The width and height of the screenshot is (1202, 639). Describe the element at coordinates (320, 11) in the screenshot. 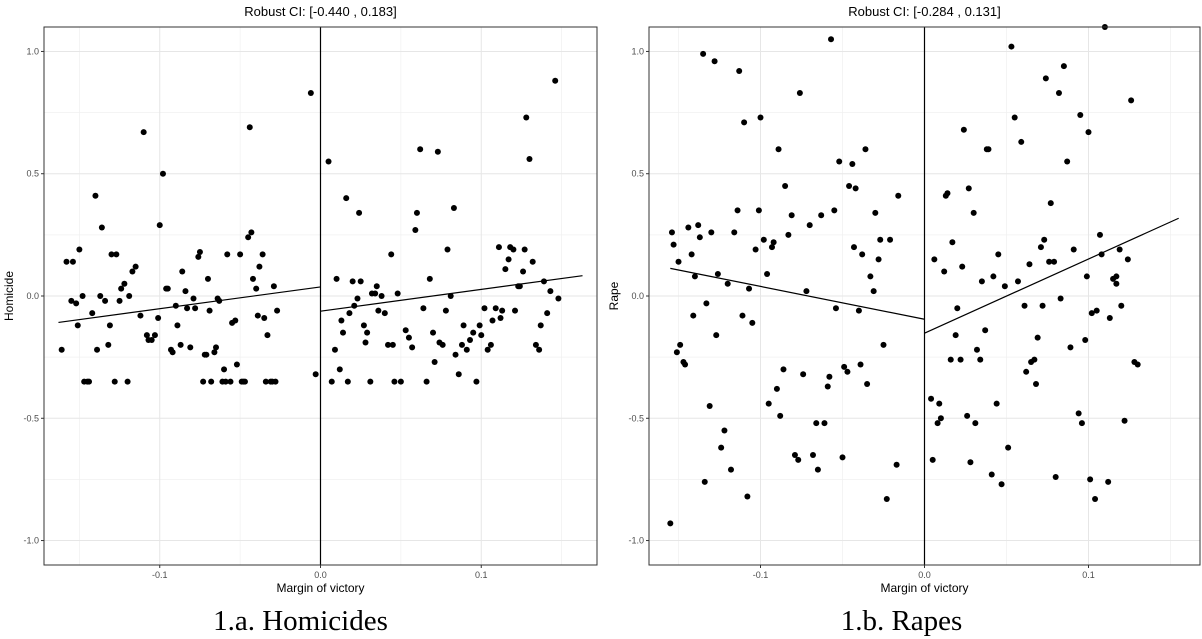

I see `chart-title: Robust CI: [-0.440 , 0.183]` at that location.